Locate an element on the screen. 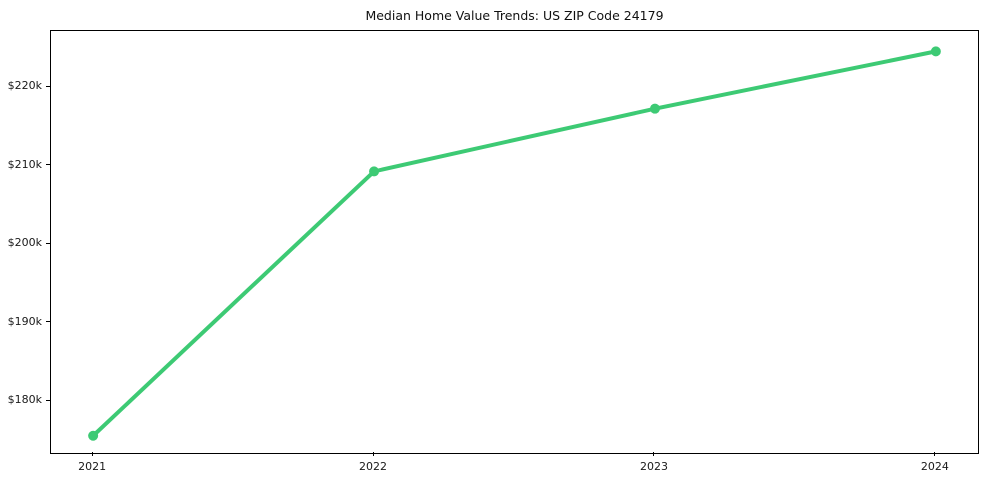 Image resolution: width=990 pixels, height=490 pixels. y-tick-label: $180k is located at coordinates (24, 400).